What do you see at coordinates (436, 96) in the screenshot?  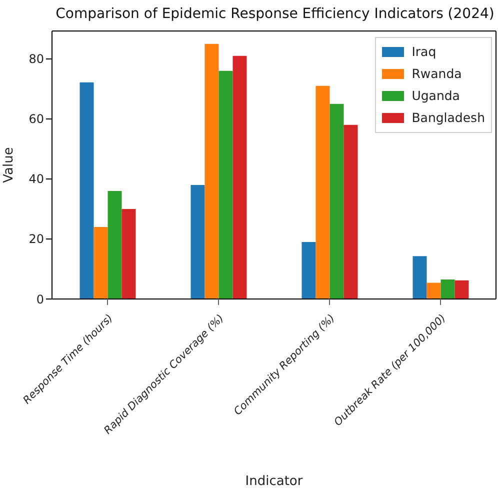 I see `legend-label: Uganda` at bounding box center [436, 96].